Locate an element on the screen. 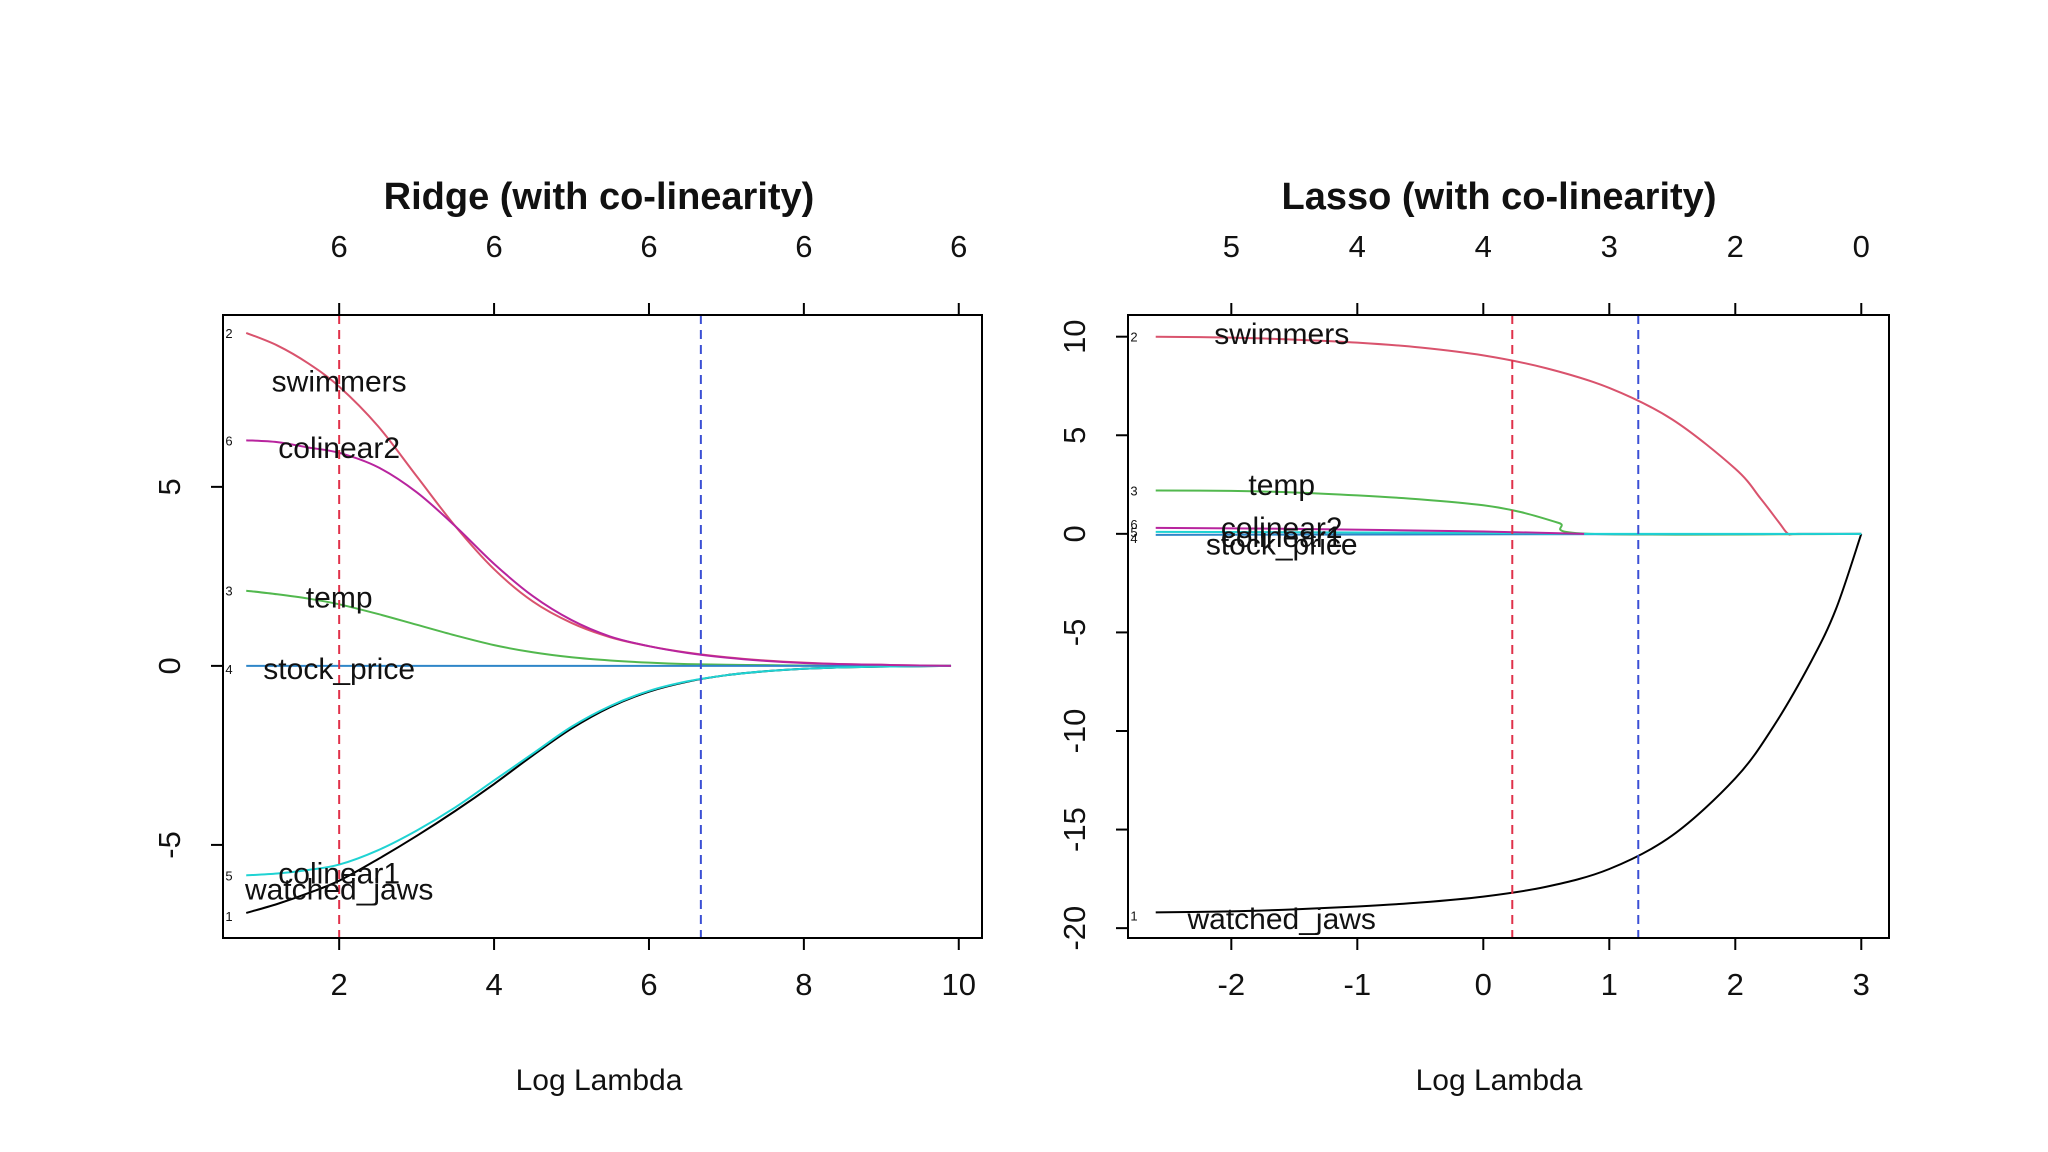 The height and width of the screenshot is (1152, 2048). lasso-series-label-colinear2: colinear2 is located at coordinates (1282, 528).